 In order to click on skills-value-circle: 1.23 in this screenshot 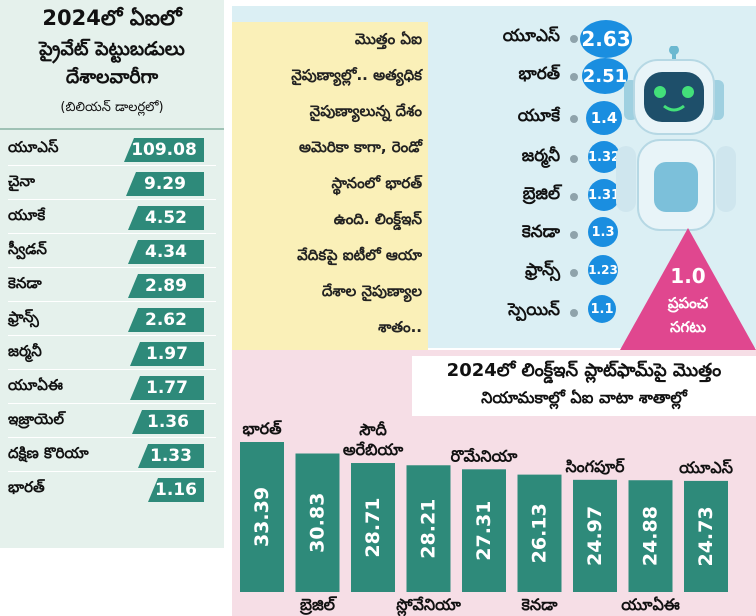, I will do `click(603, 270)`.